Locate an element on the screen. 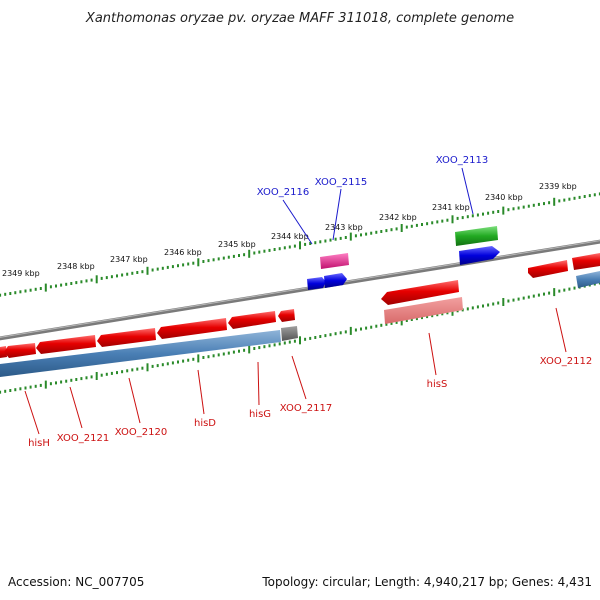  gene-label: XOO_2112 is located at coordinates (566, 361).